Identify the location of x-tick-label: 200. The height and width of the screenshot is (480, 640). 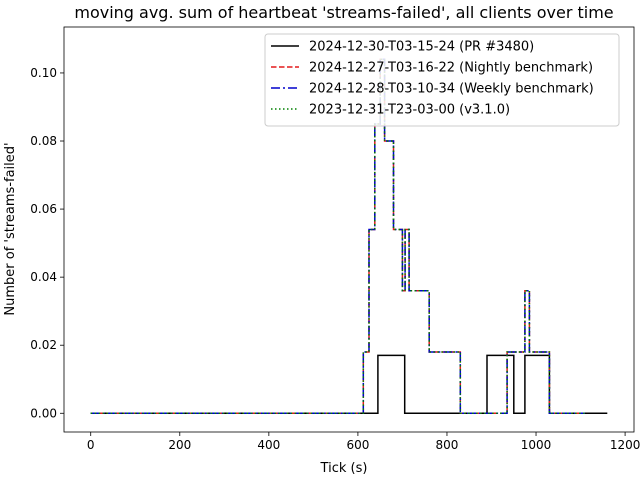
(179, 445).